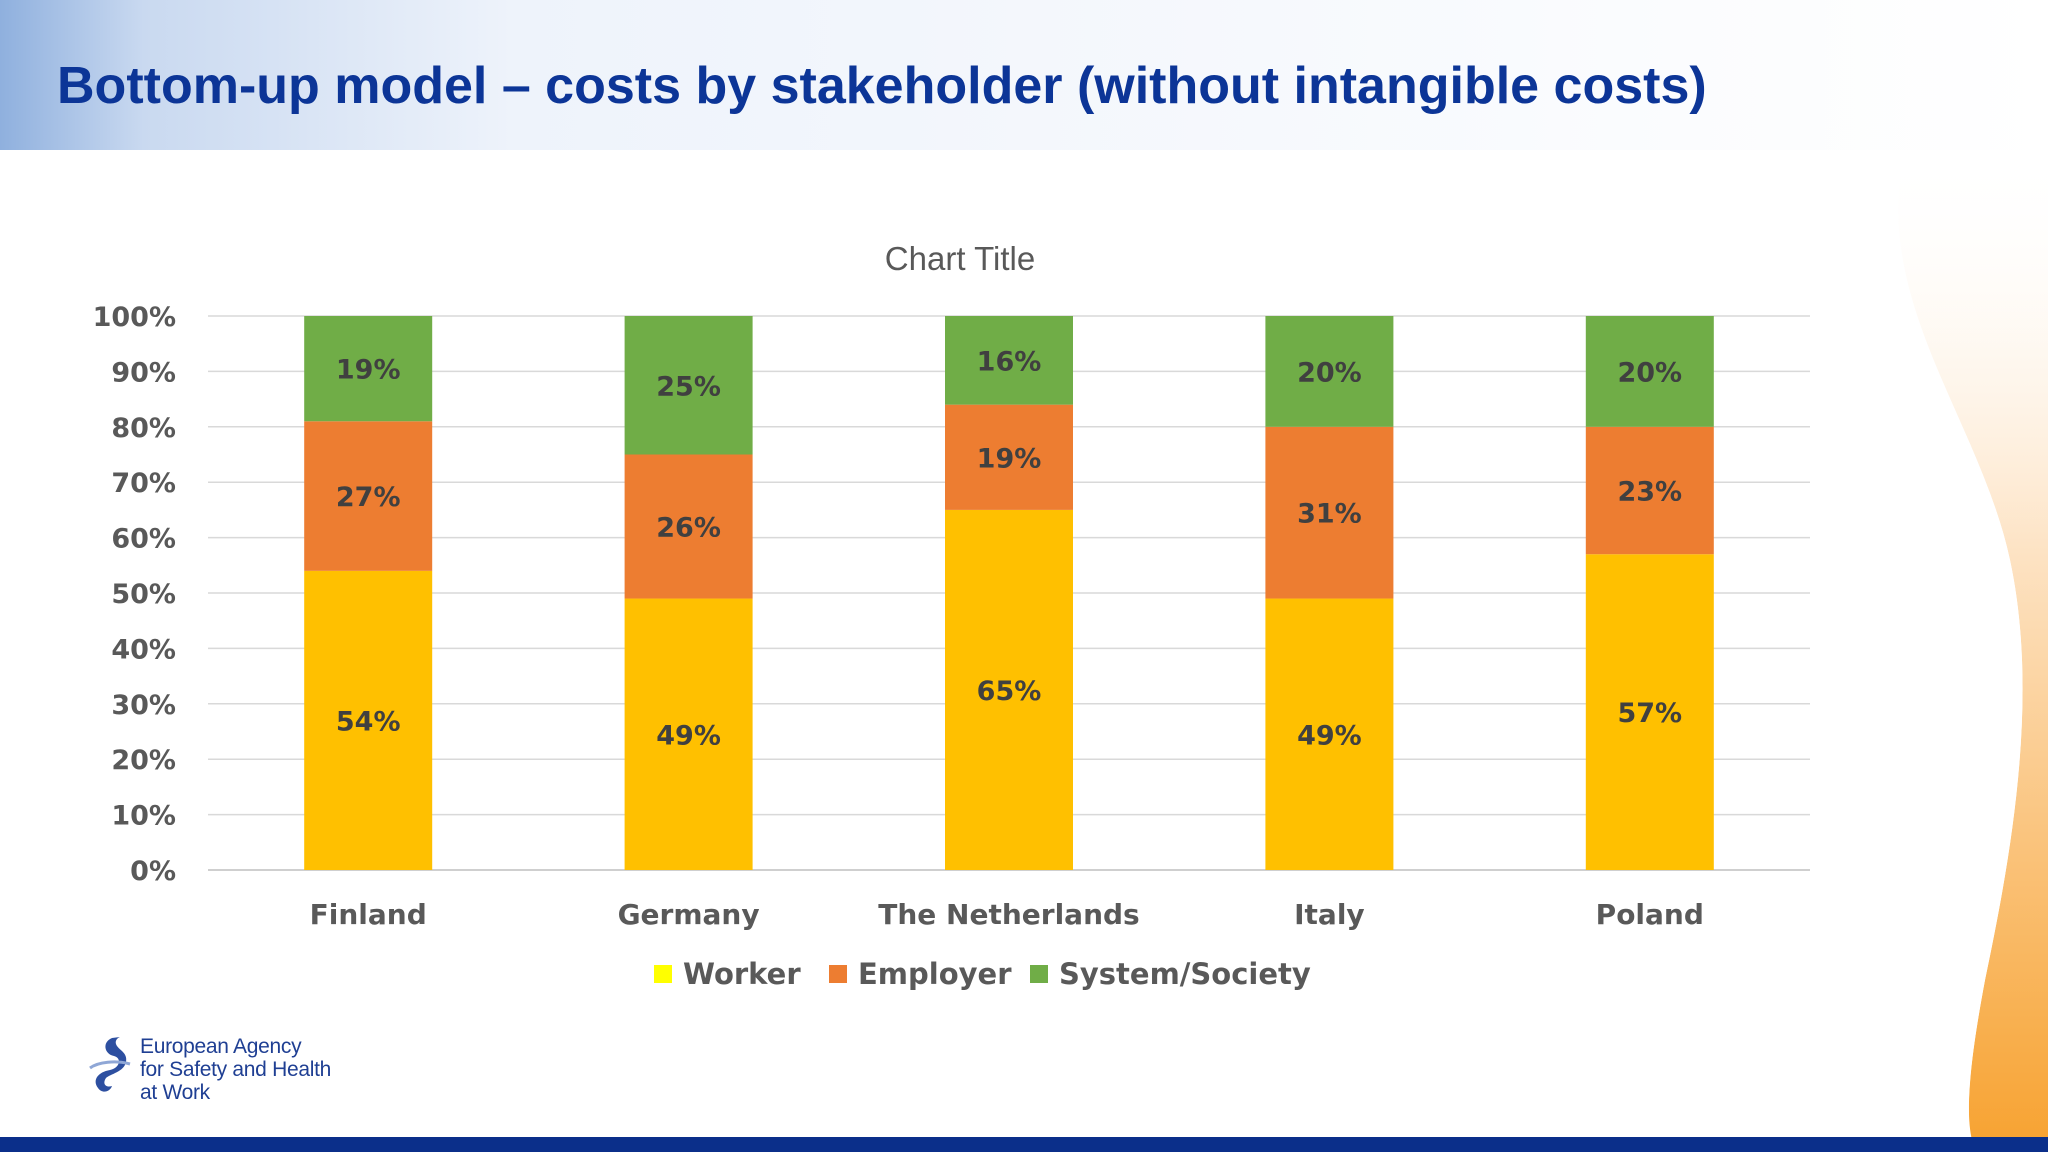  I want to click on data-label: 26%, so click(688, 528).